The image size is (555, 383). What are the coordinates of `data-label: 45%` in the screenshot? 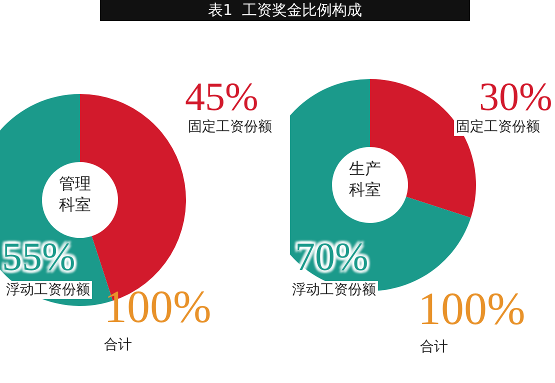 It's located at (221, 96).